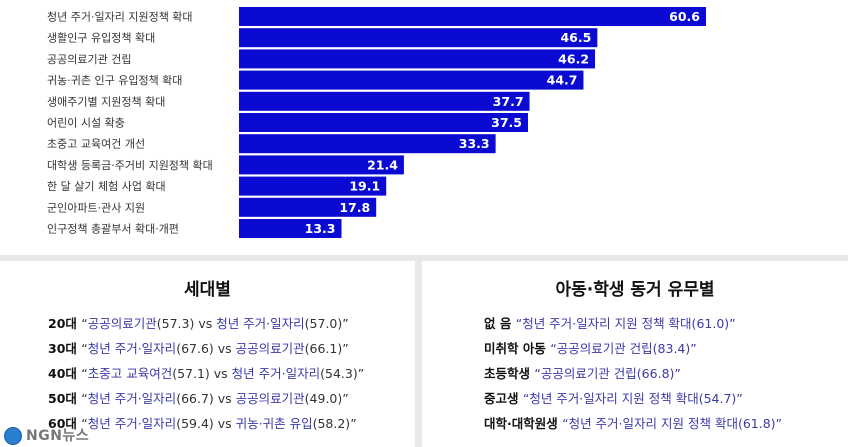 The image size is (848, 447). What do you see at coordinates (175, 323) in the screenshot?
I see `row-value-a: (57.3)` at bounding box center [175, 323].